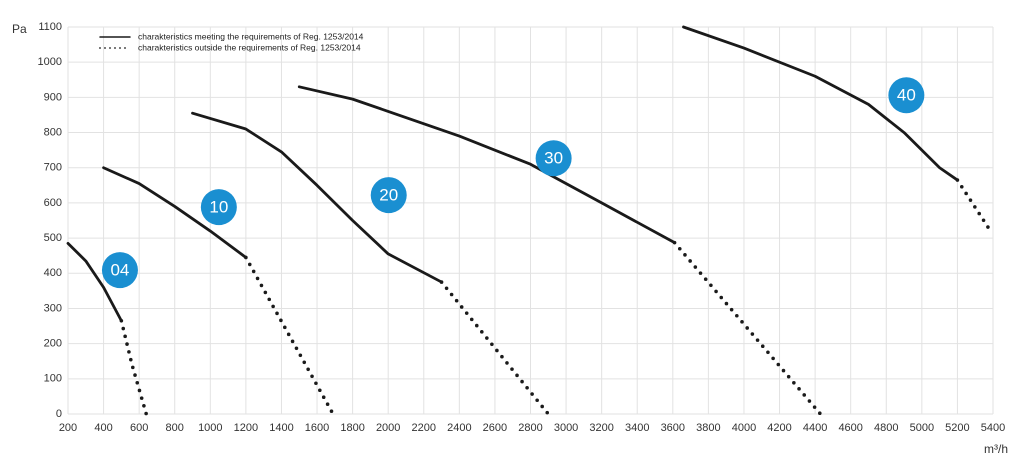 This screenshot has width=1024, height=471. What do you see at coordinates (779, 428) in the screenshot?
I see `x-tick-label: 4200` at bounding box center [779, 428].